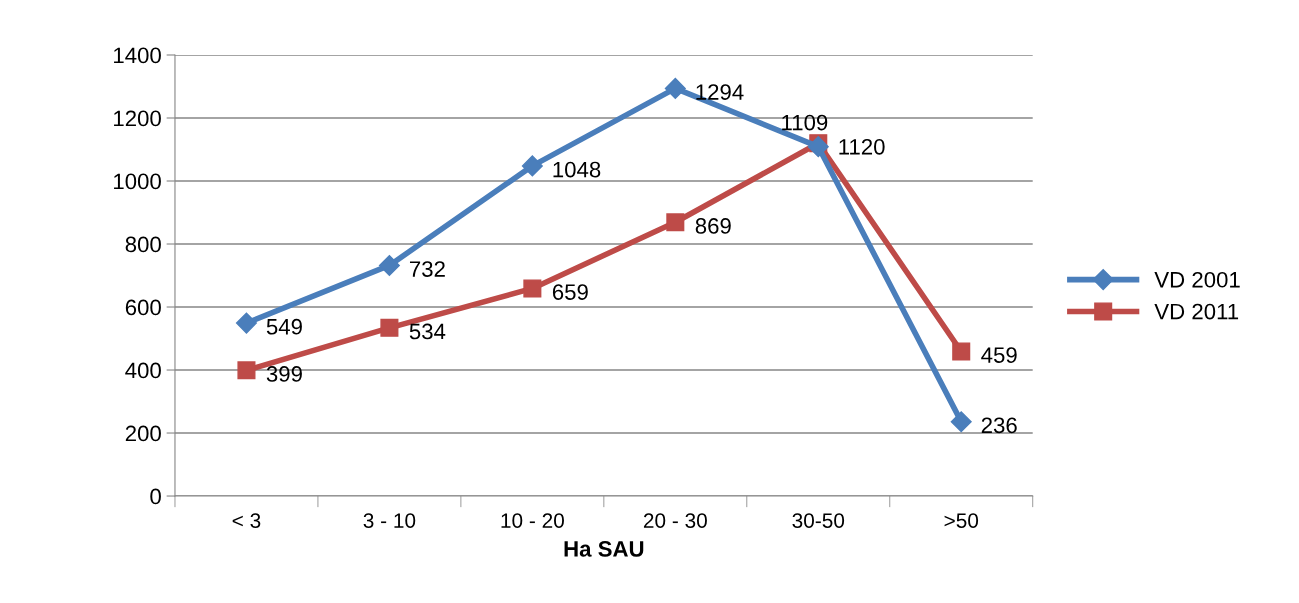 This screenshot has height=603, width=1299. I want to click on data-label: 869, so click(713, 226).